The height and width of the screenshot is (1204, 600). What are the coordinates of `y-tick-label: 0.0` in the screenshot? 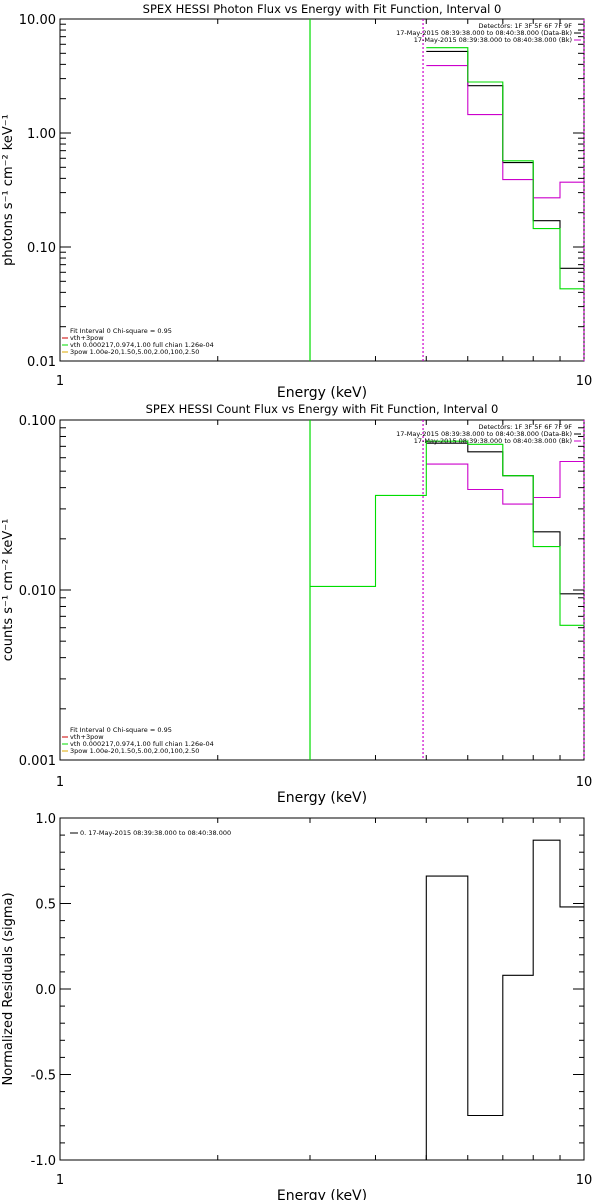 It's located at (45, 990).